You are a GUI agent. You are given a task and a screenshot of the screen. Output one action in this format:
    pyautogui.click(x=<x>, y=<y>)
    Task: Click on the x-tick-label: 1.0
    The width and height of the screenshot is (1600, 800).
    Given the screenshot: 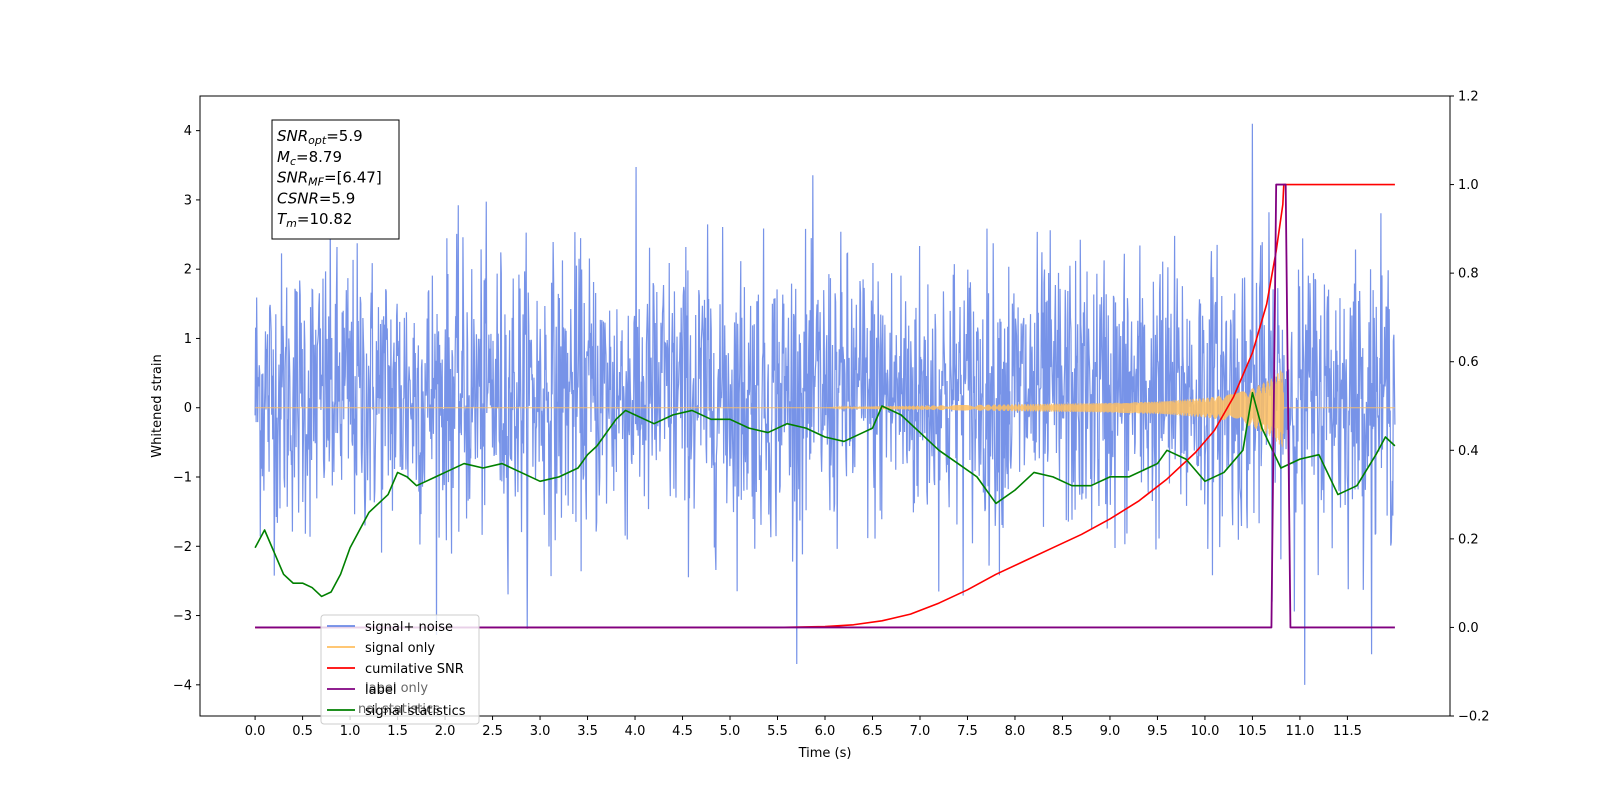 What is the action you would take?
    pyautogui.click(x=350, y=731)
    